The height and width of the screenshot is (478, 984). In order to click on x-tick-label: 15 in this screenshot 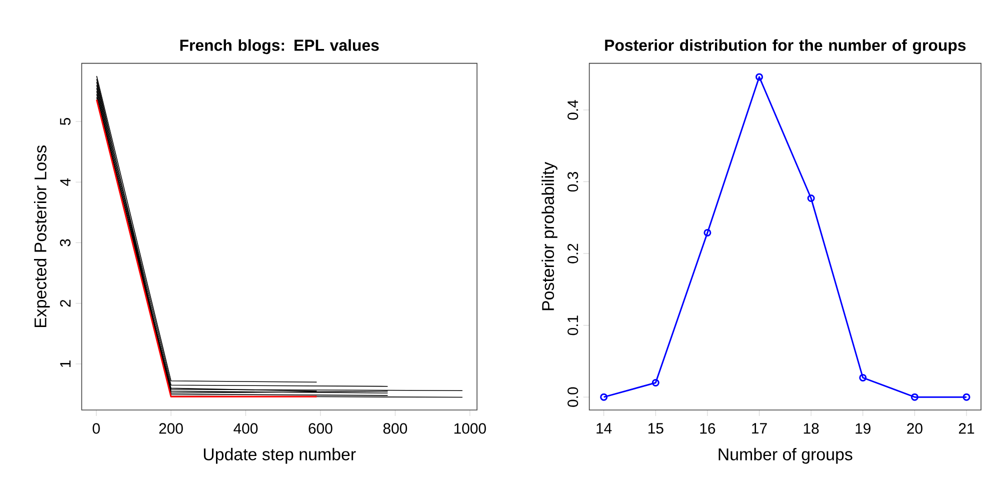, I will do `click(656, 428)`.